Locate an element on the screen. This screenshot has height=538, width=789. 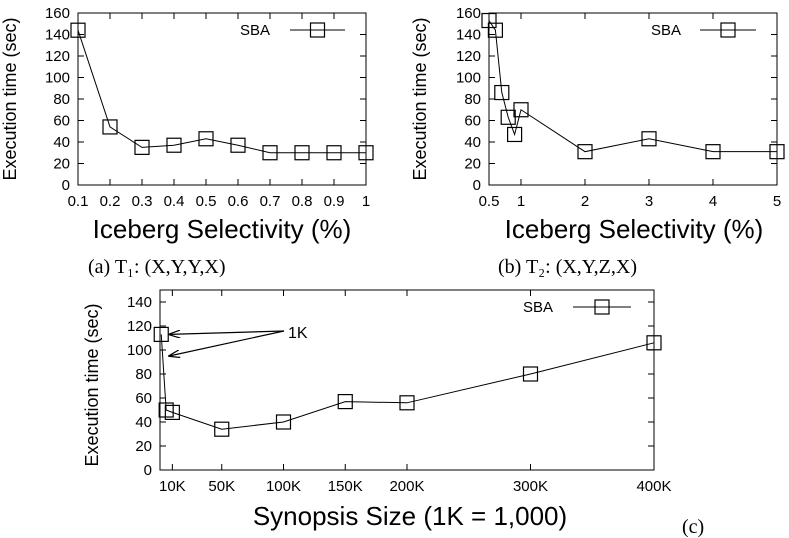
legend-label-b: SBA is located at coordinates (666, 30).